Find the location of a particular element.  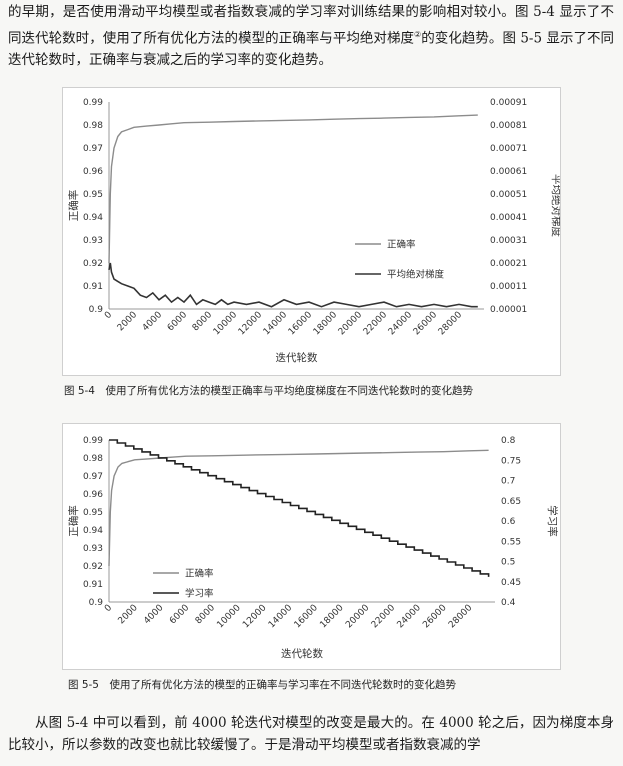

legend-label-1: 平均绝对梯度 is located at coordinates (416, 275).